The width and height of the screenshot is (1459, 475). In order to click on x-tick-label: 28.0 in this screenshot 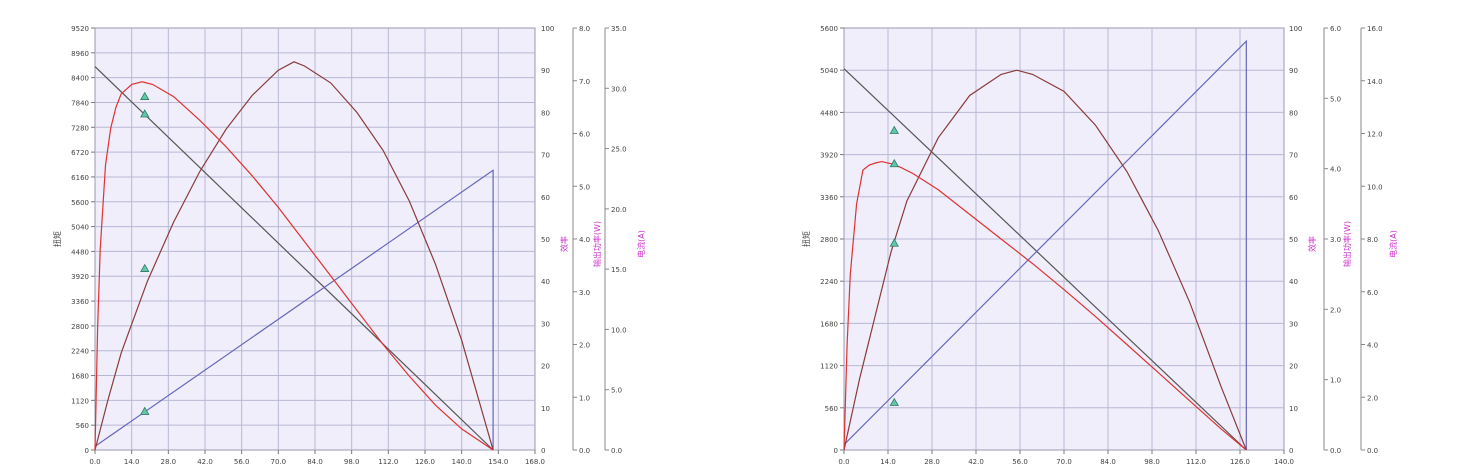, I will do `click(932, 462)`.